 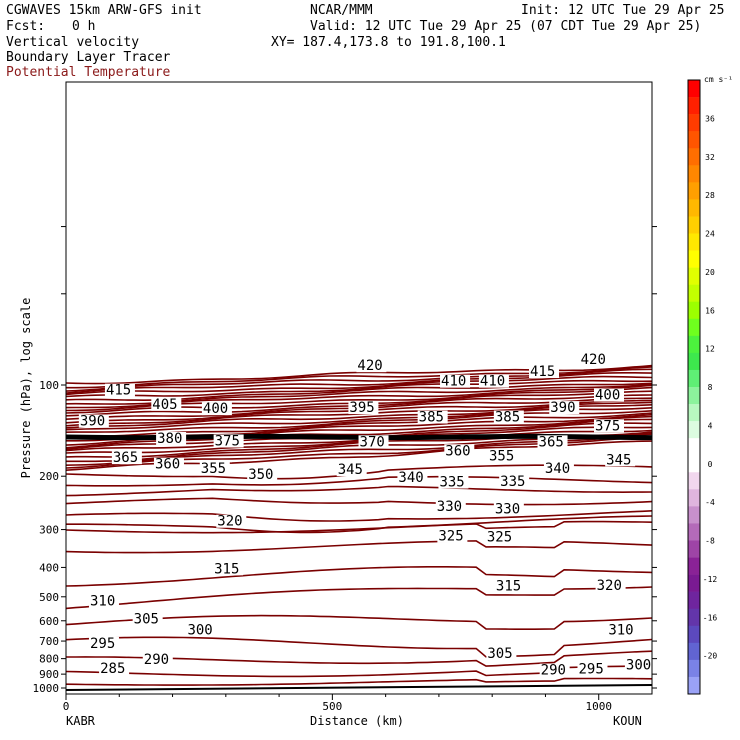 What do you see at coordinates (710, 118) in the screenshot?
I see `colorbar-label: 36` at bounding box center [710, 118].